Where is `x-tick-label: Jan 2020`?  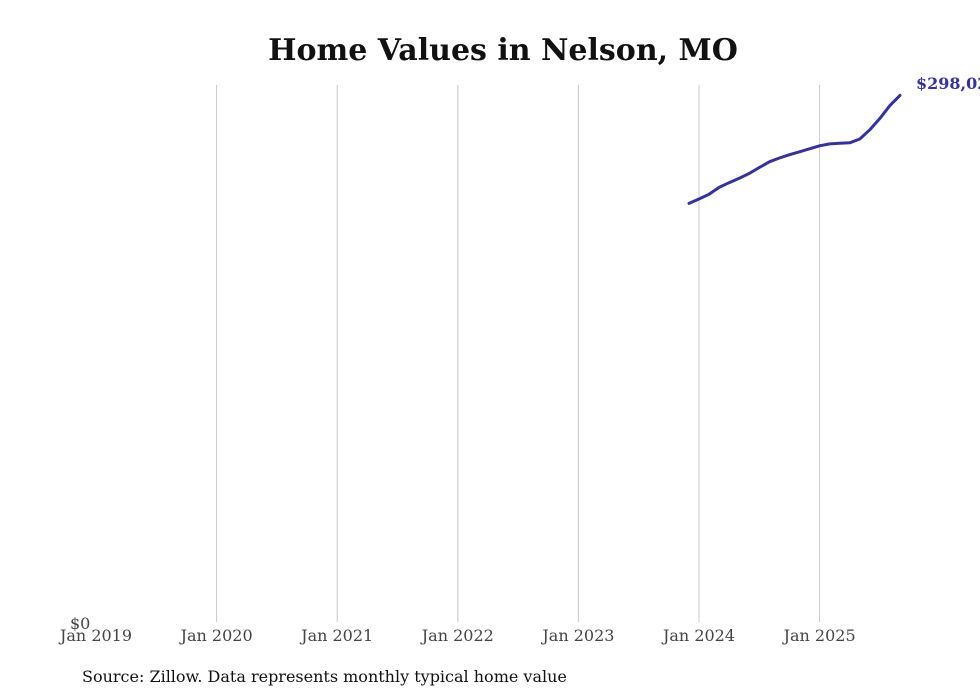 x-tick-label: Jan 2020 is located at coordinates (216, 635).